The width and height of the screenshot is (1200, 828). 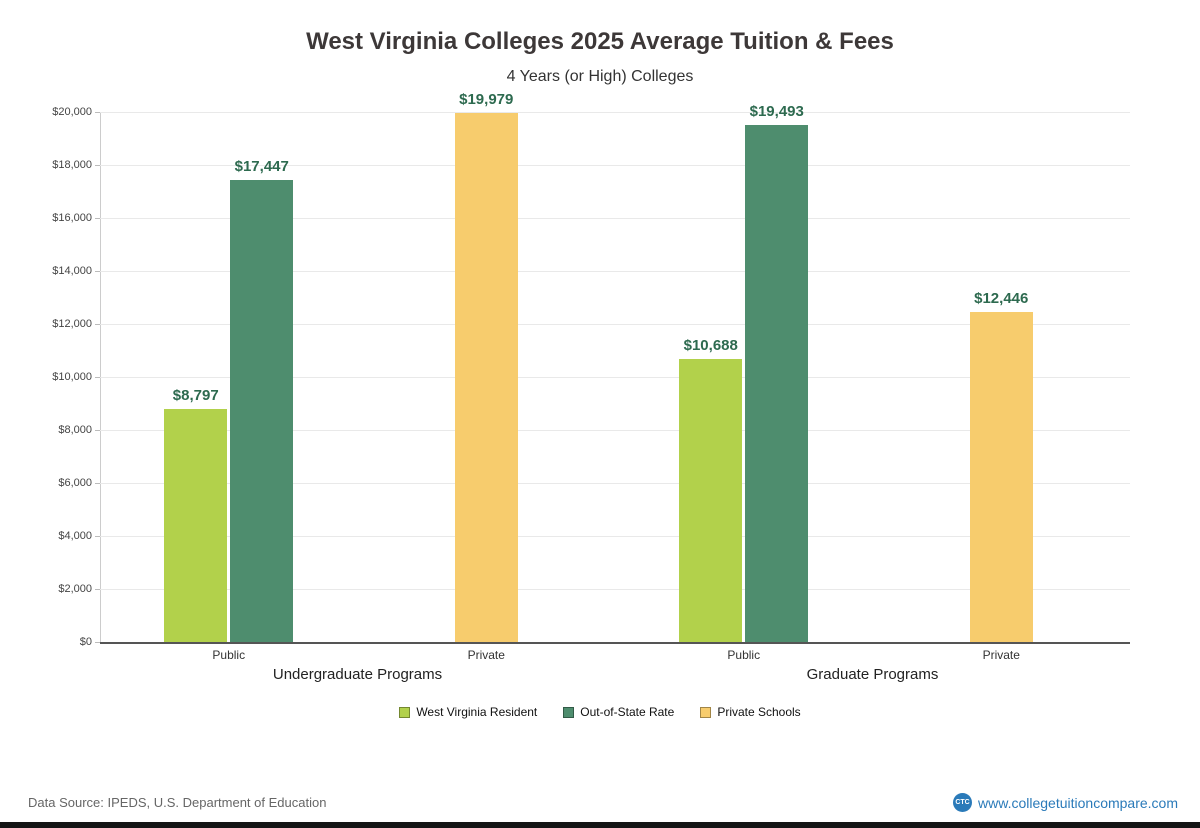 What do you see at coordinates (600, 825) in the screenshot?
I see `bottom-bar` at bounding box center [600, 825].